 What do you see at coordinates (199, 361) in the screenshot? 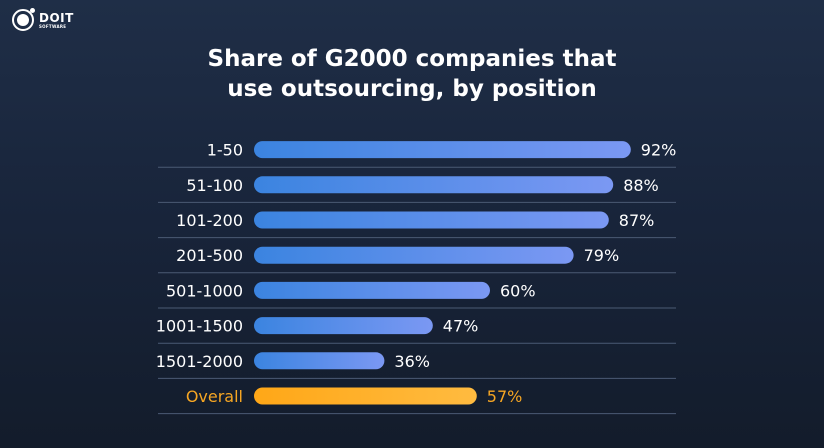
I see `category-label: 1501-2000` at bounding box center [199, 361].